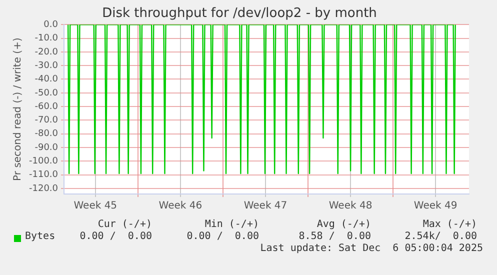 Image resolution: width=497 pixels, height=275 pixels. What do you see at coordinates (449, 224) in the screenshot?
I see `text: Max (-/+)` at bounding box center [449, 224].